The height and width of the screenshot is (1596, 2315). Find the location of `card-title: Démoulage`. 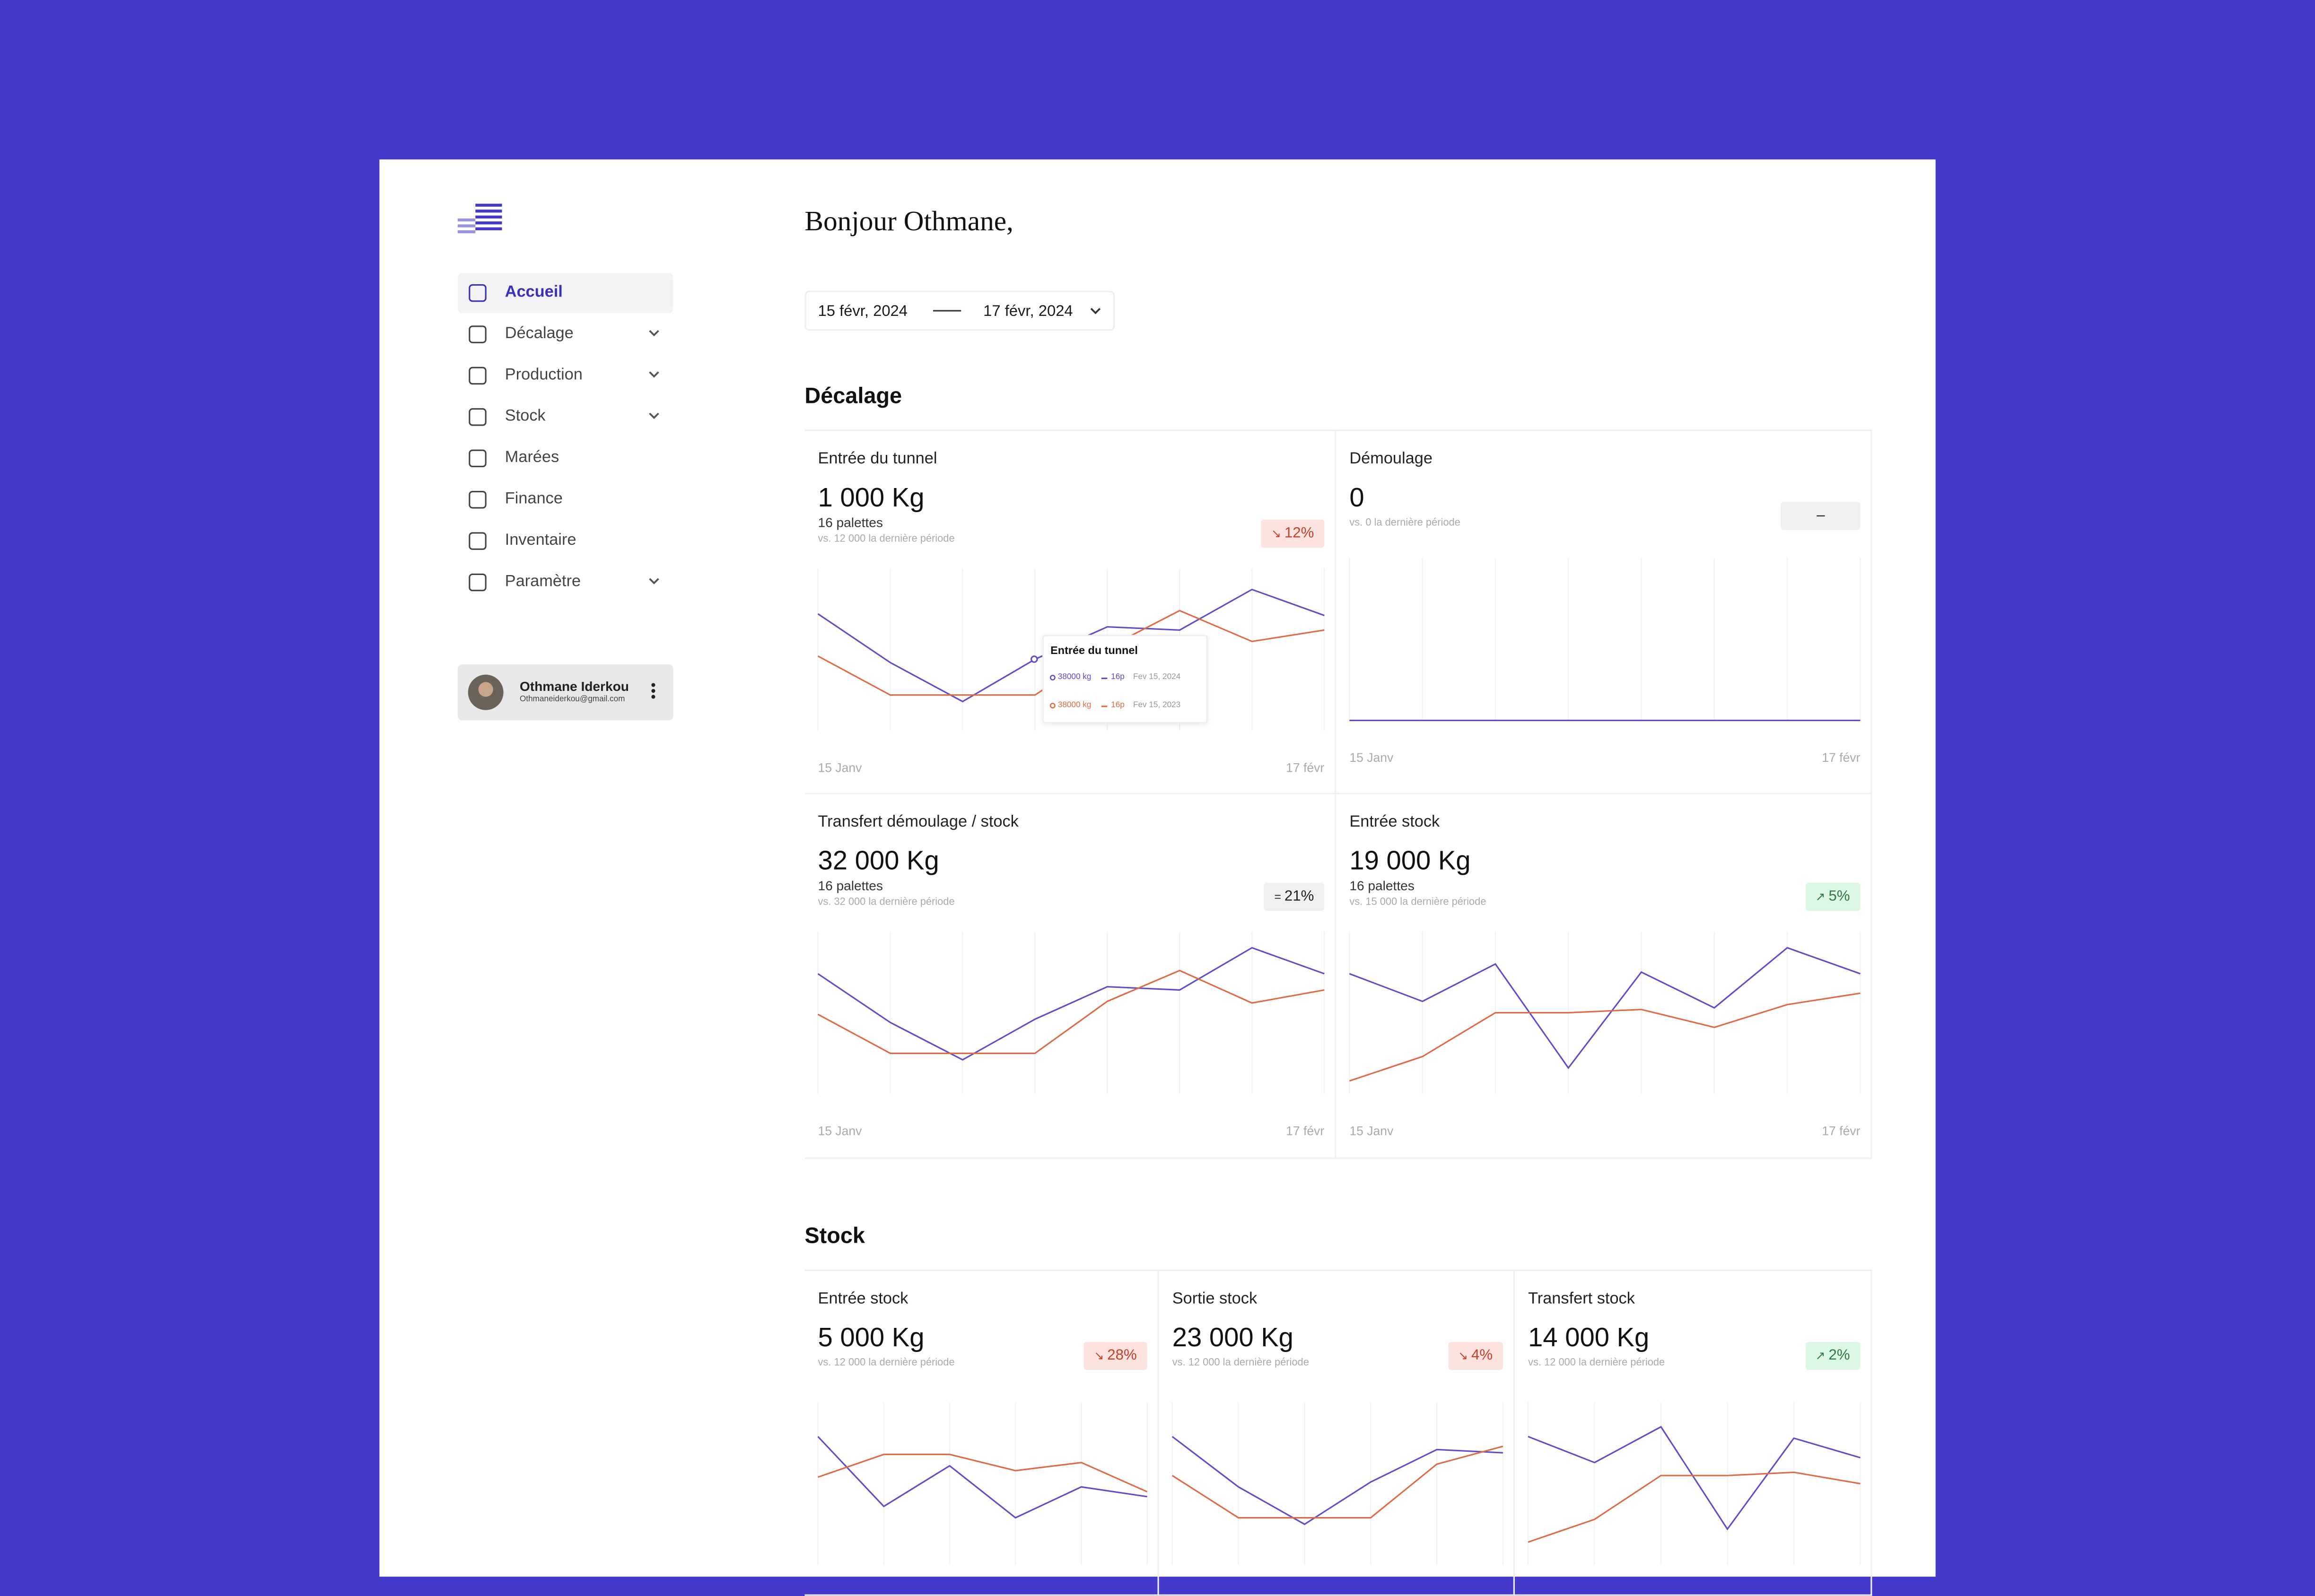

card-title: Démoulage is located at coordinates (1391, 459).